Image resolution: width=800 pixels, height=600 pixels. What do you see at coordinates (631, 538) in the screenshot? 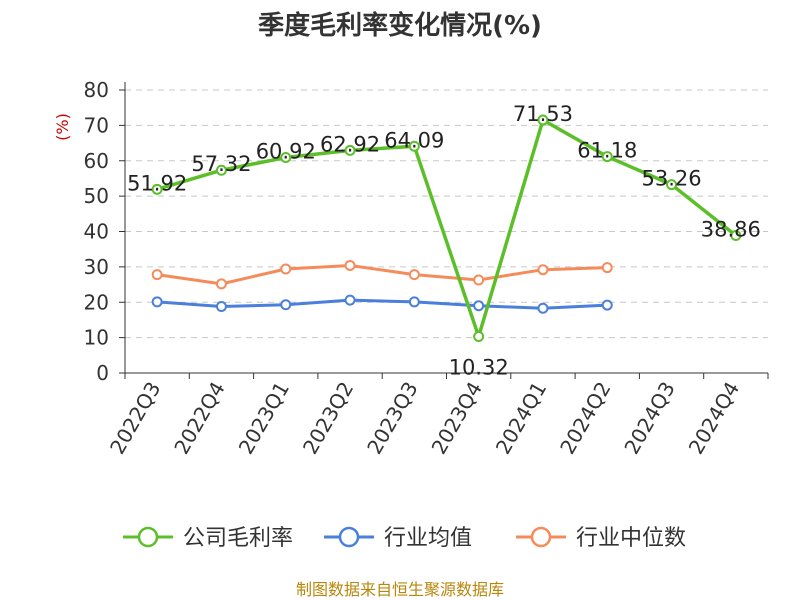
I see `legend-label-行业中位数: 行业中位数` at bounding box center [631, 538].